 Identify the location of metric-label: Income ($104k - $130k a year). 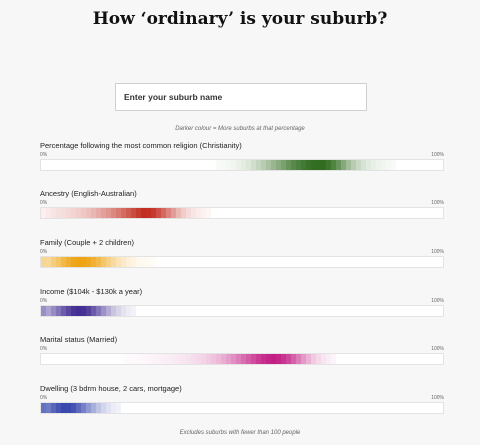
(91, 291).